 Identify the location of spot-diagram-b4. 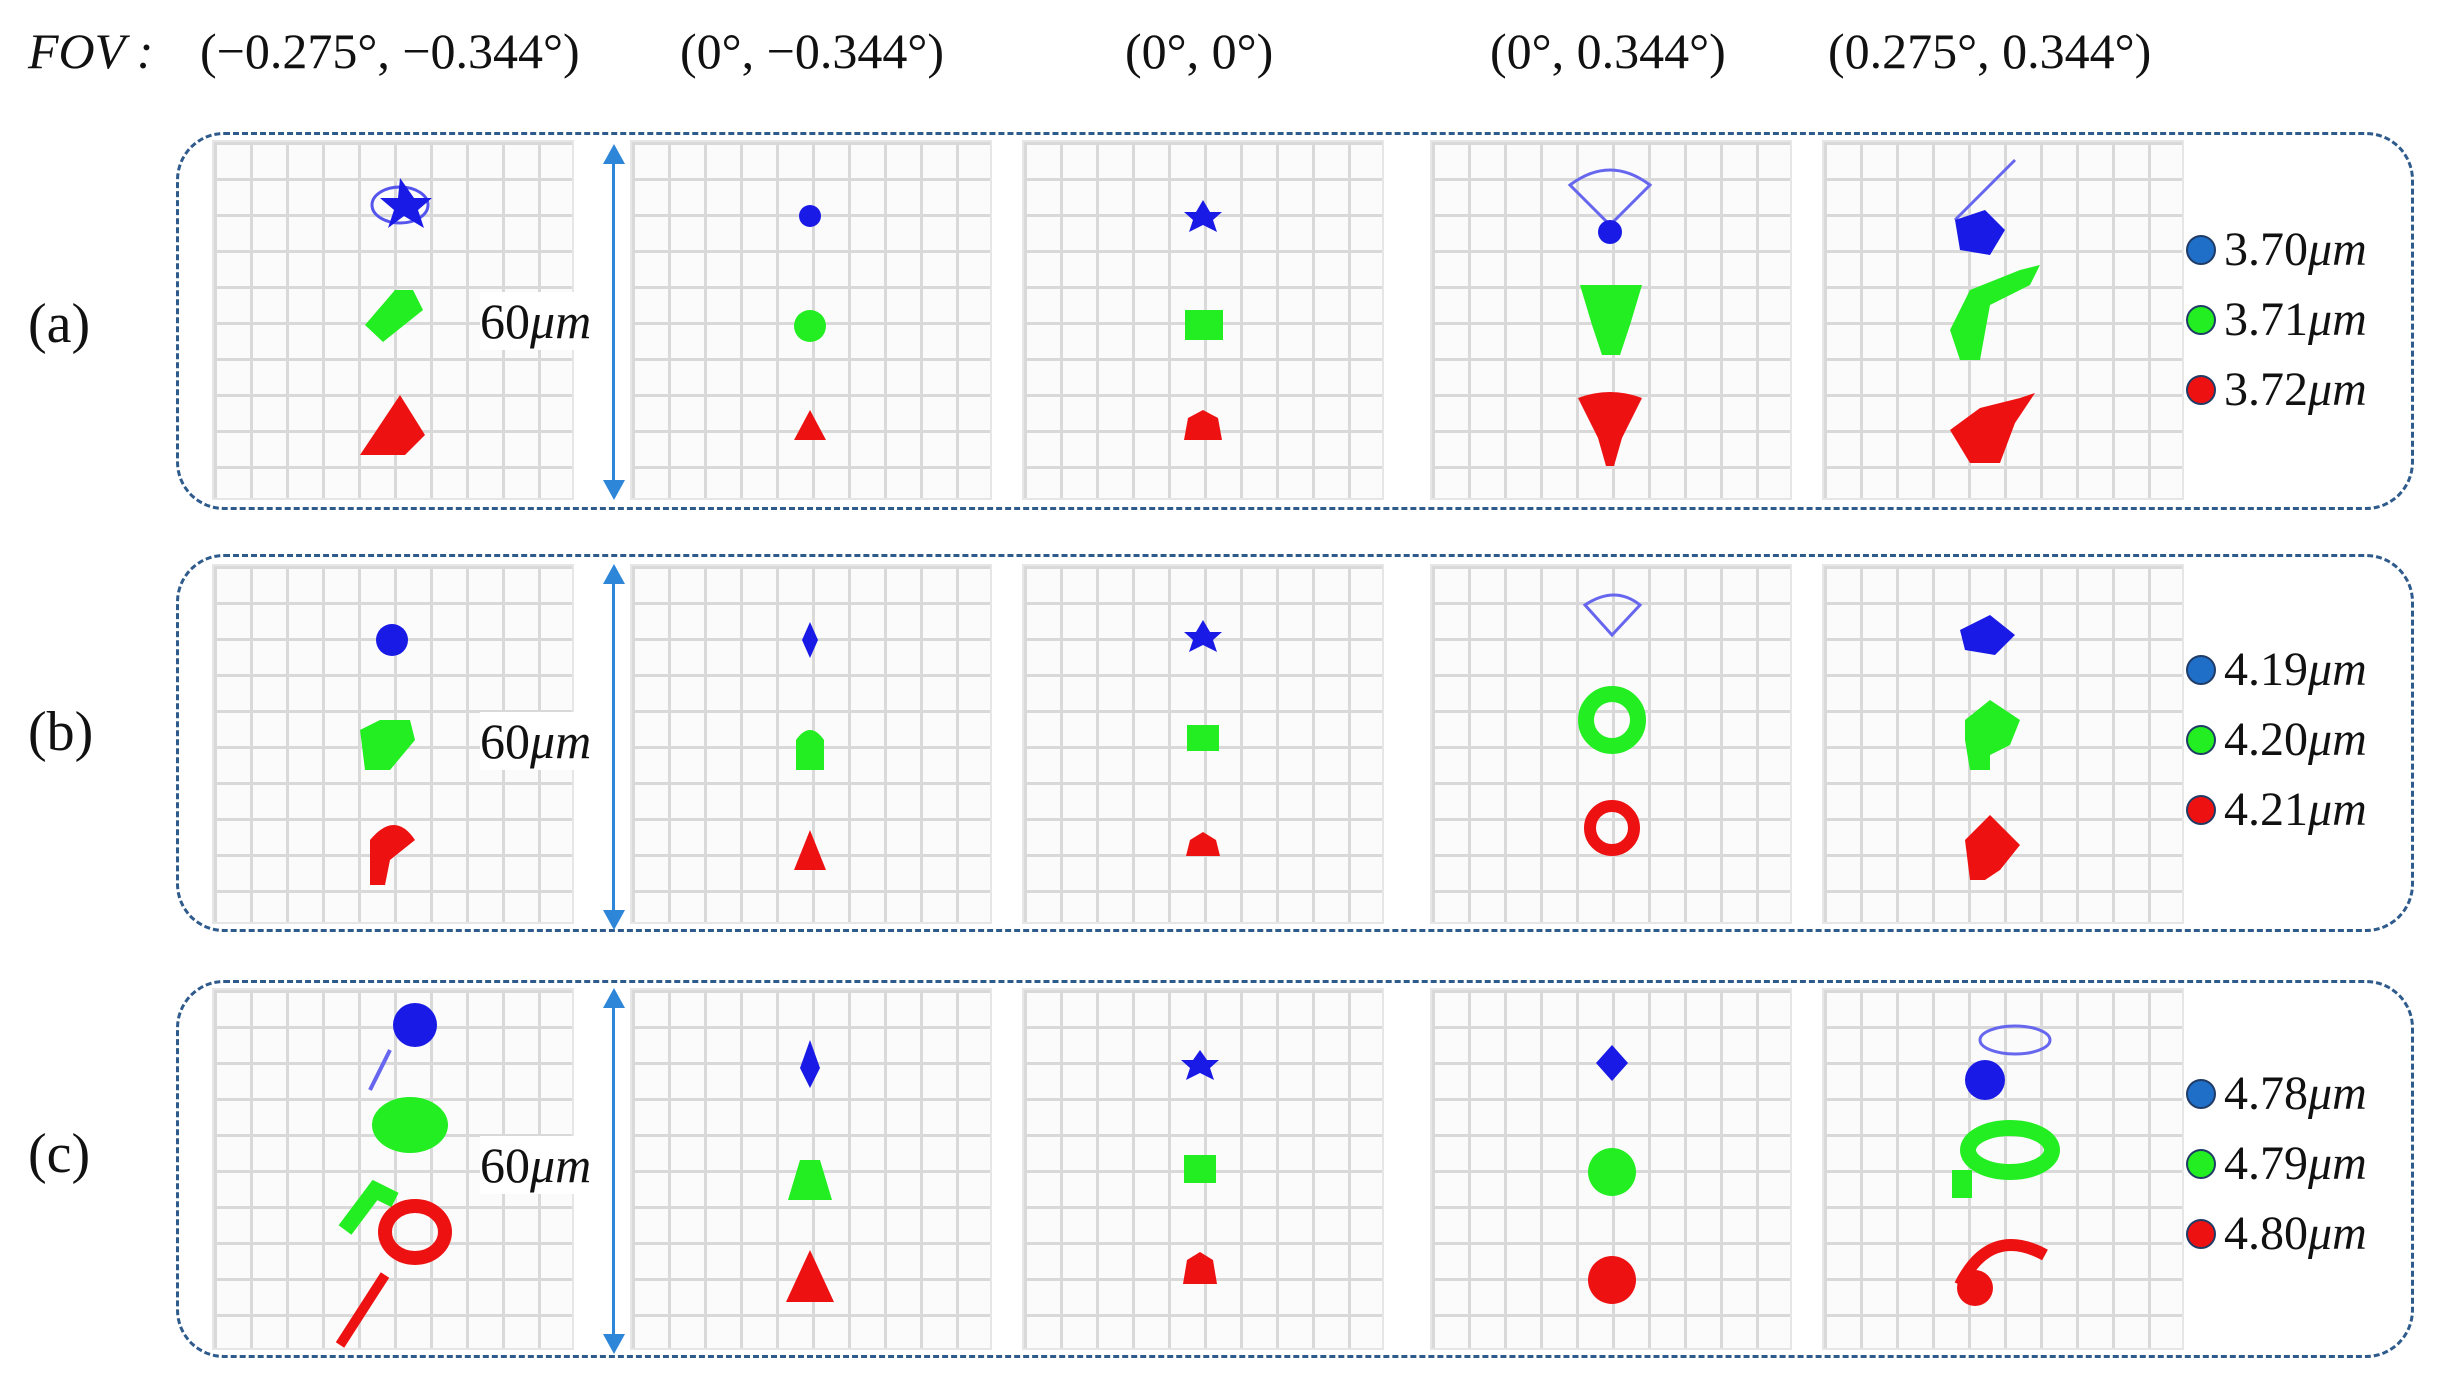
(1611, 744).